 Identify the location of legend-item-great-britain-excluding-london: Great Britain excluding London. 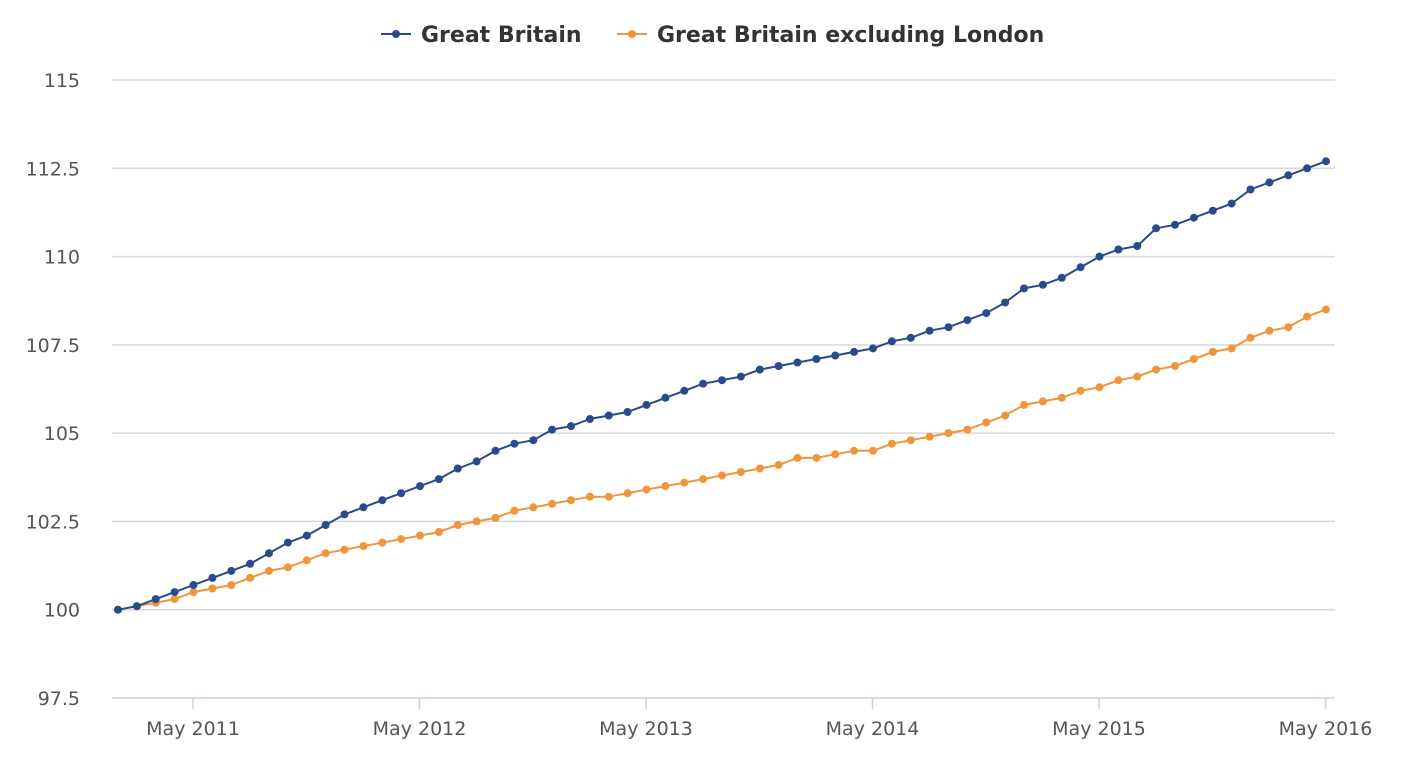
(830, 35).